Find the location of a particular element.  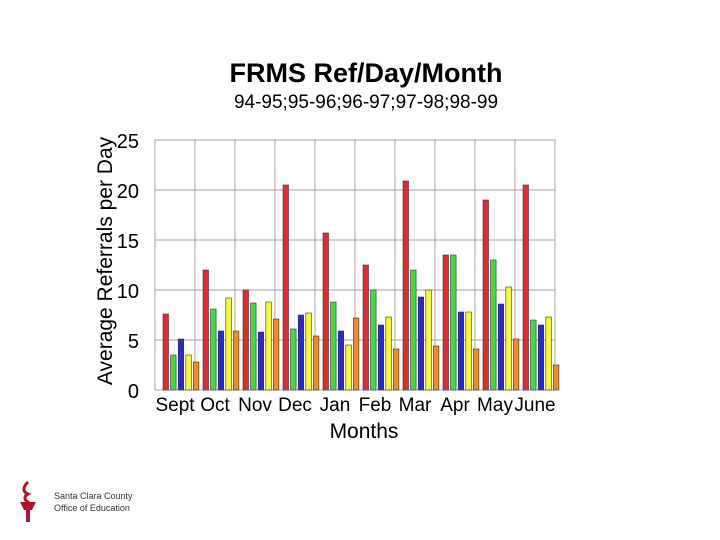

x-tick-label: Feb is located at coordinates (375, 405).